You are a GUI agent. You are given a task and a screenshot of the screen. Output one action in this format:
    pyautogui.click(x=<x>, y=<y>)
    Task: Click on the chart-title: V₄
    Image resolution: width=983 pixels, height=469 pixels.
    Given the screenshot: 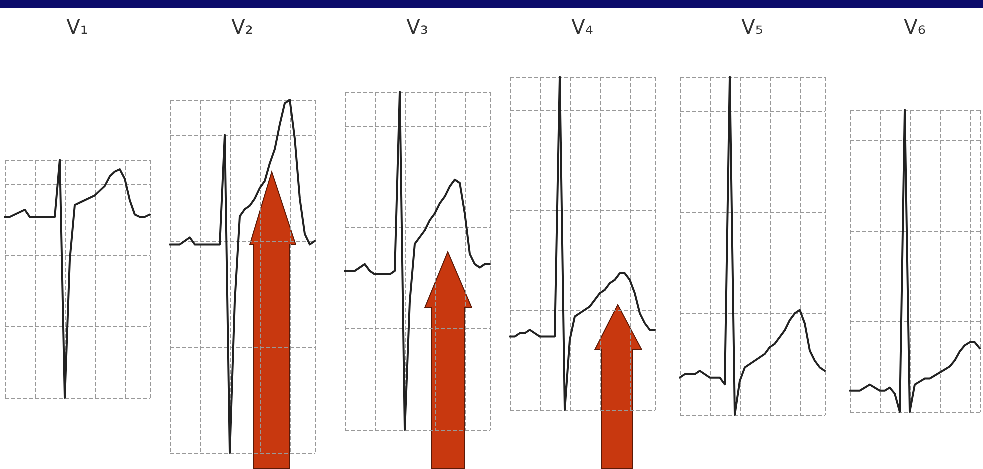 What is the action you would take?
    pyautogui.click(x=583, y=27)
    